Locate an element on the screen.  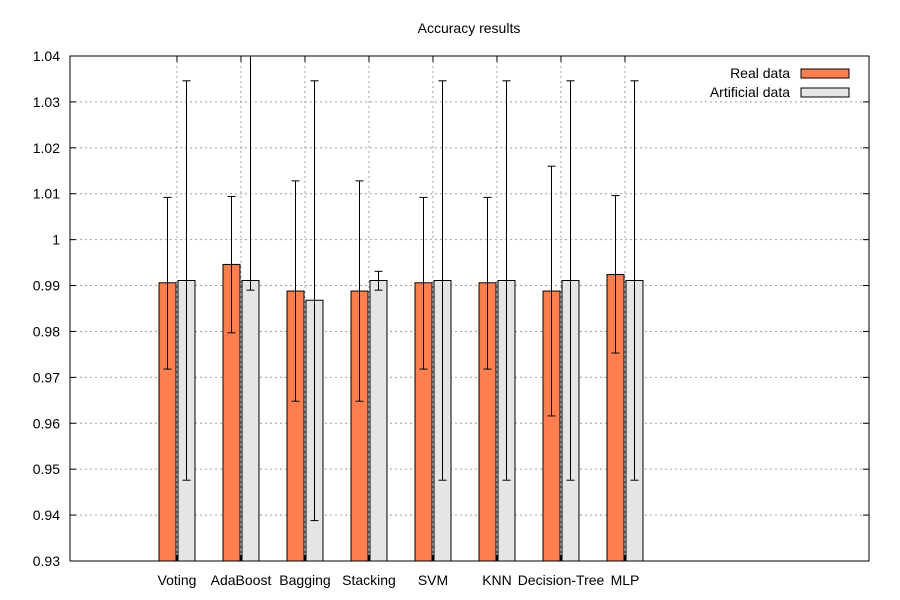
y-tick-label: 1.03 is located at coordinates (46, 102).